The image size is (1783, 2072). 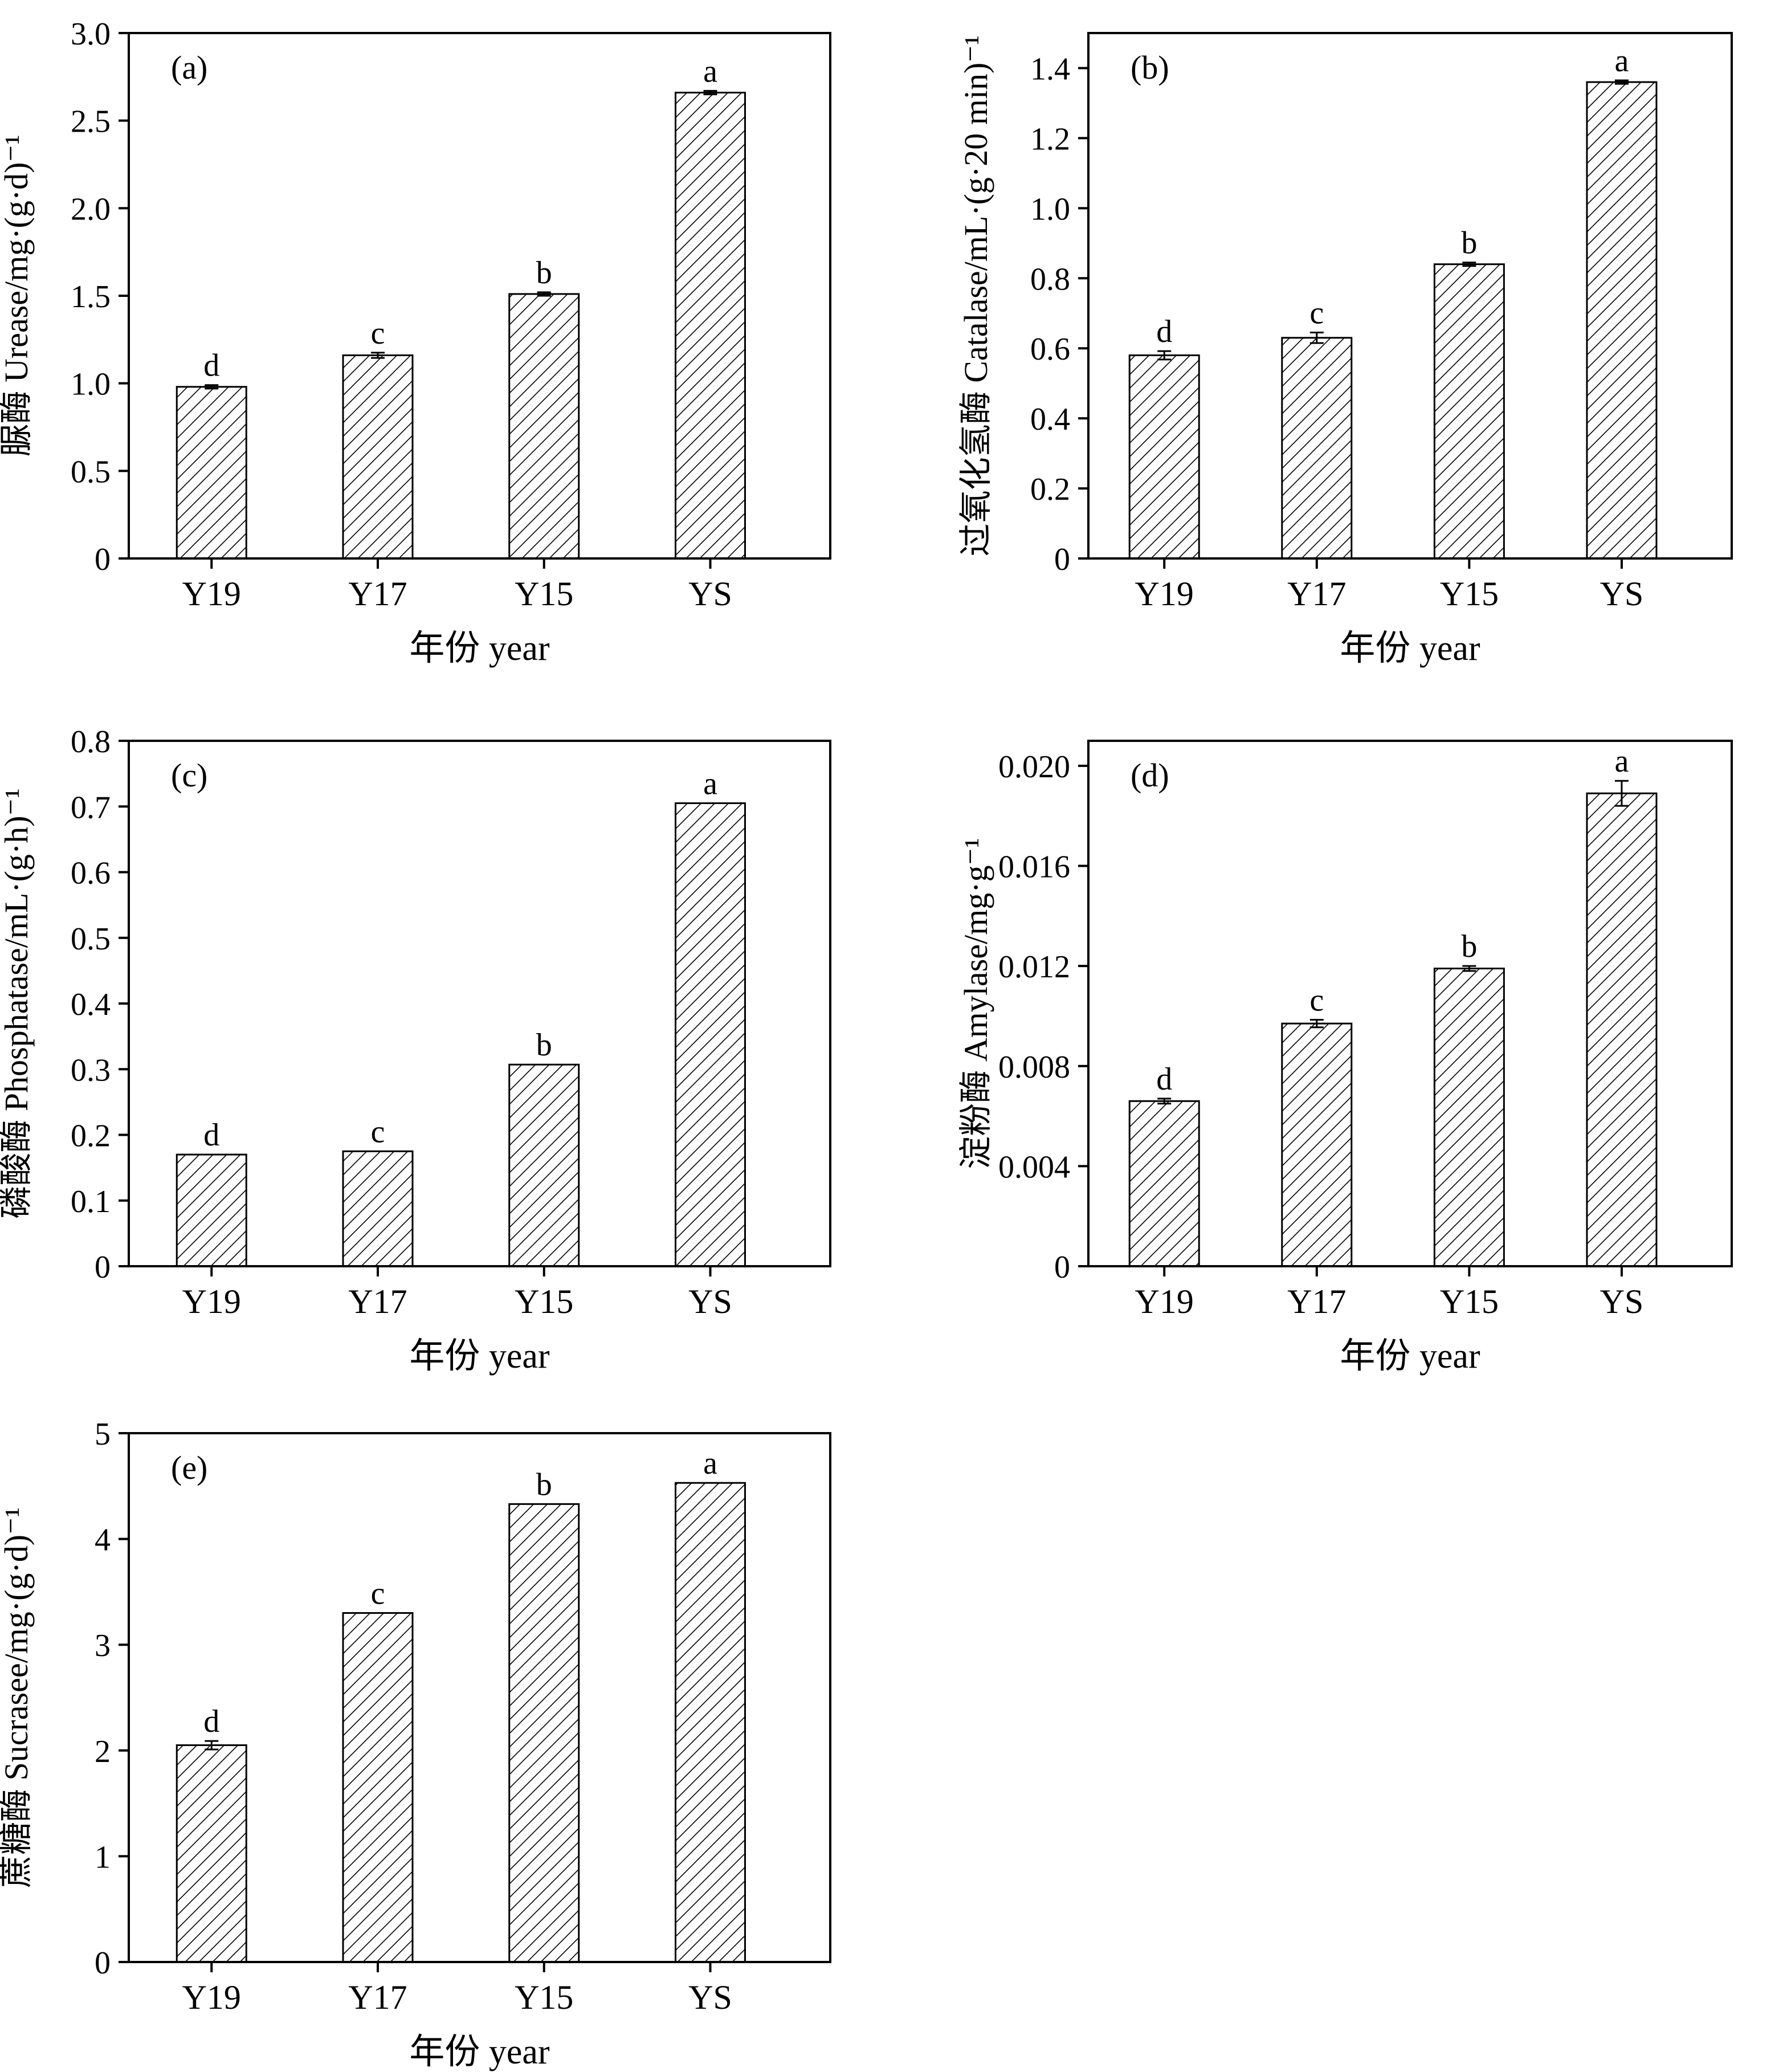 I want to click on y-tick-label: 0.016, so click(x=1034, y=868).